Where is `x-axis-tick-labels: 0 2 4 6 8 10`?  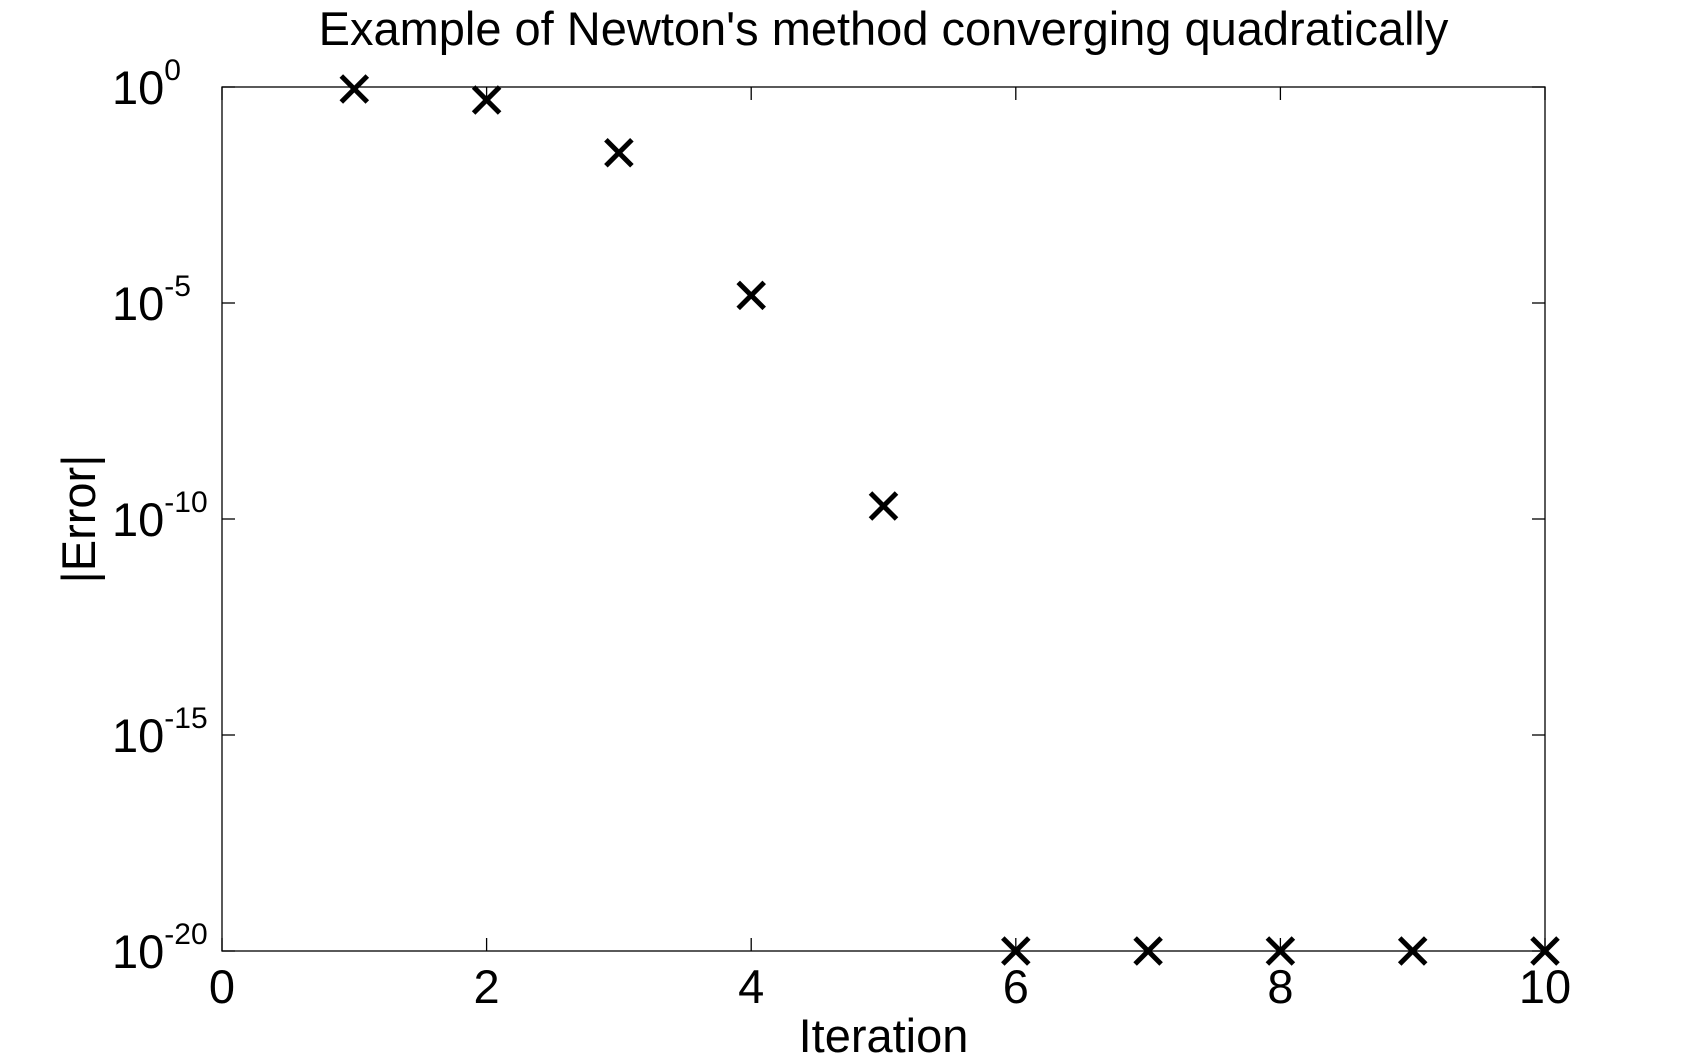 x-axis-tick-labels: 0 2 4 6 8 10 is located at coordinates (890, 986).